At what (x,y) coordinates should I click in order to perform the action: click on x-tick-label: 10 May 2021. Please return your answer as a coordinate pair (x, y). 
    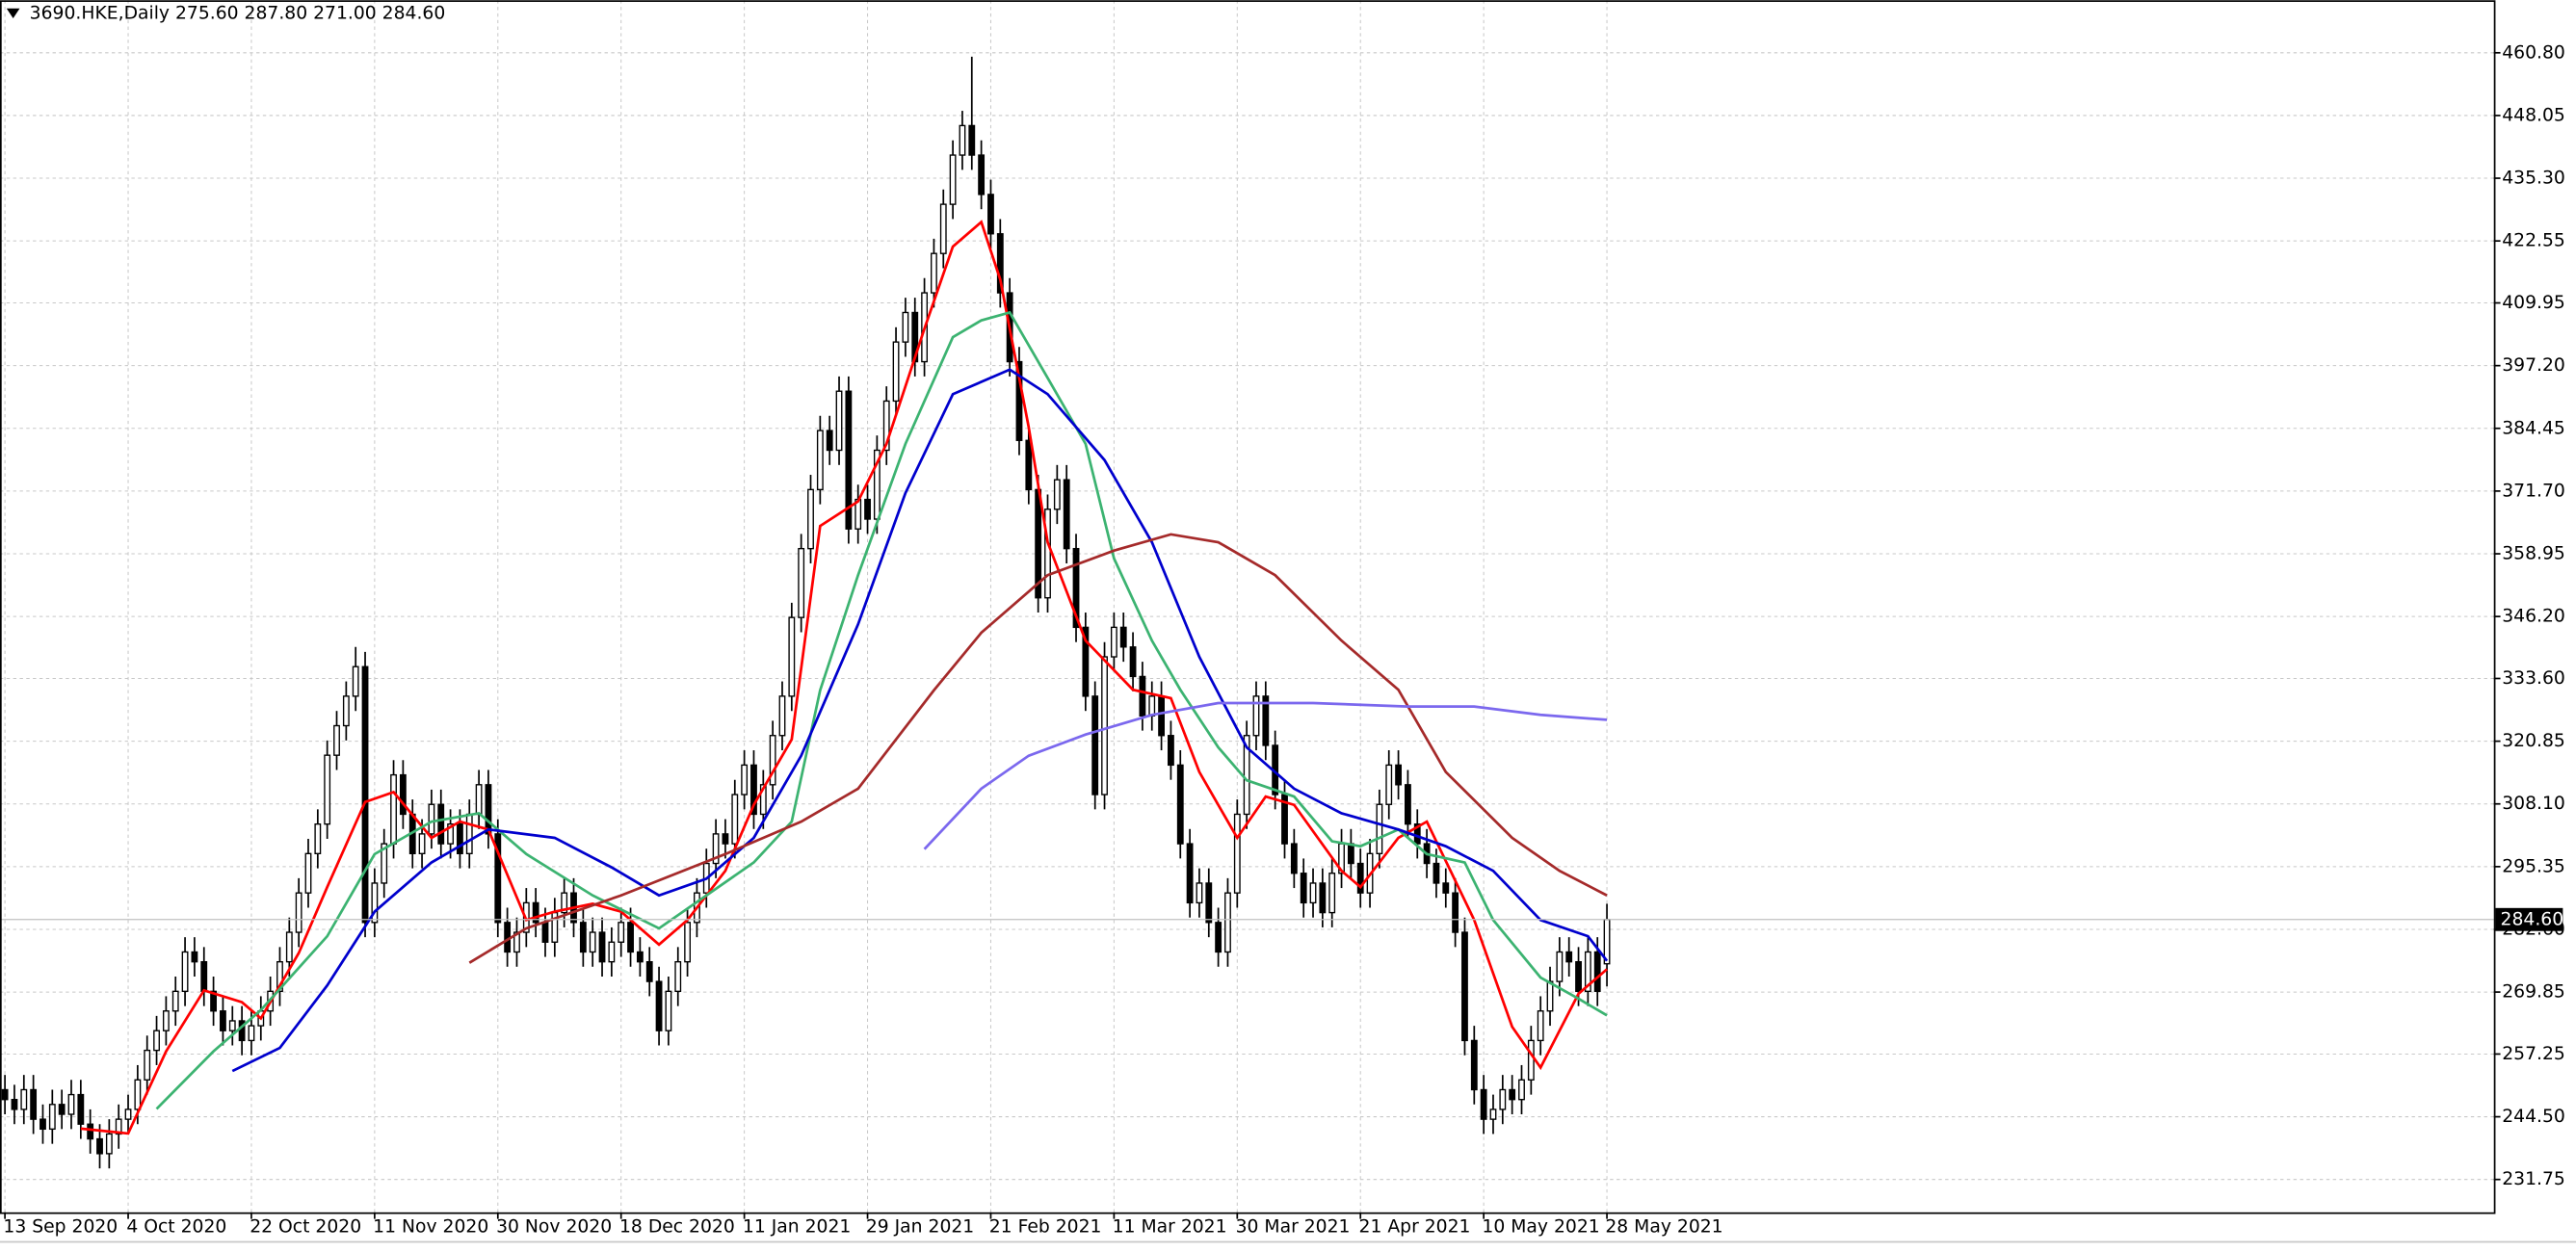
    Looking at the image, I should click on (1541, 1227).